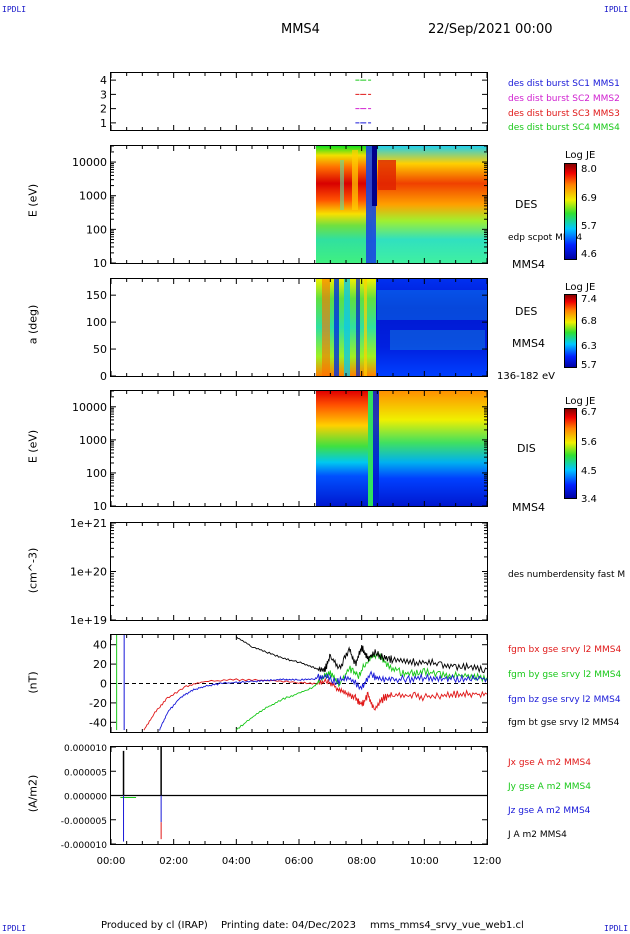 The image size is (630, 934). Describe the element at coordinates (111, 861) in the screenshot. I see `xtick-label: 00:00` at that location.